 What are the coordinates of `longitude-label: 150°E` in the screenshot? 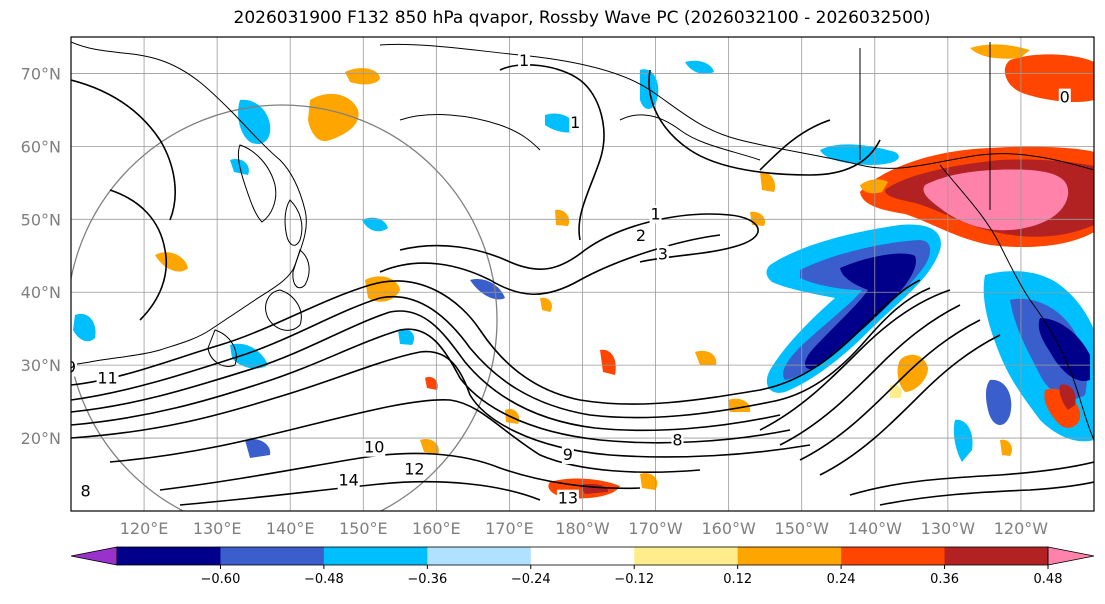 It's located at (363, 528).